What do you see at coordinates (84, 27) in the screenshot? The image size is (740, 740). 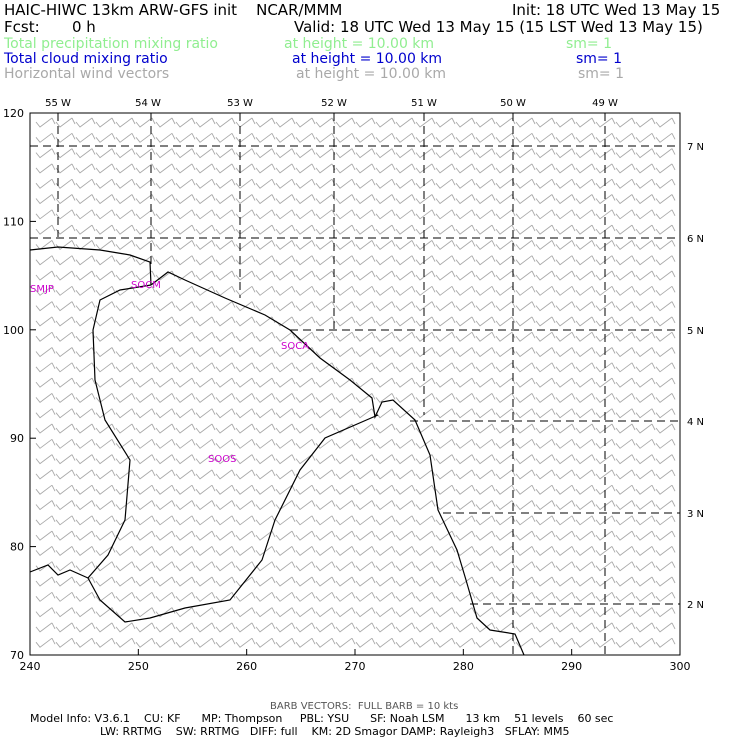 I see `forecast-value: 0 h` at bounding box center [84, 27].